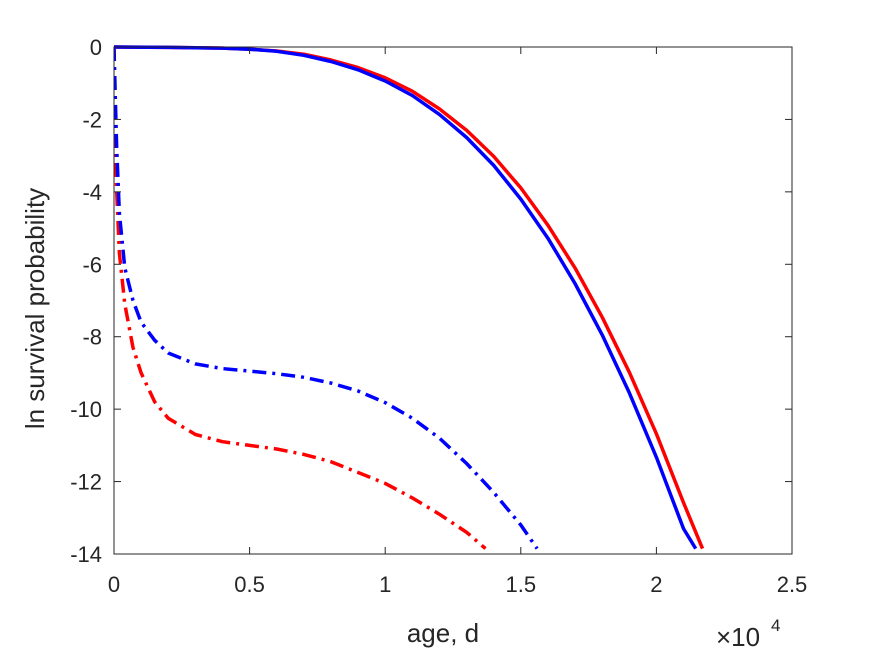  Describe the element at coordinates (35, 308) in the screenshot. I see `y-axis-label: ln survival probability` at that location.